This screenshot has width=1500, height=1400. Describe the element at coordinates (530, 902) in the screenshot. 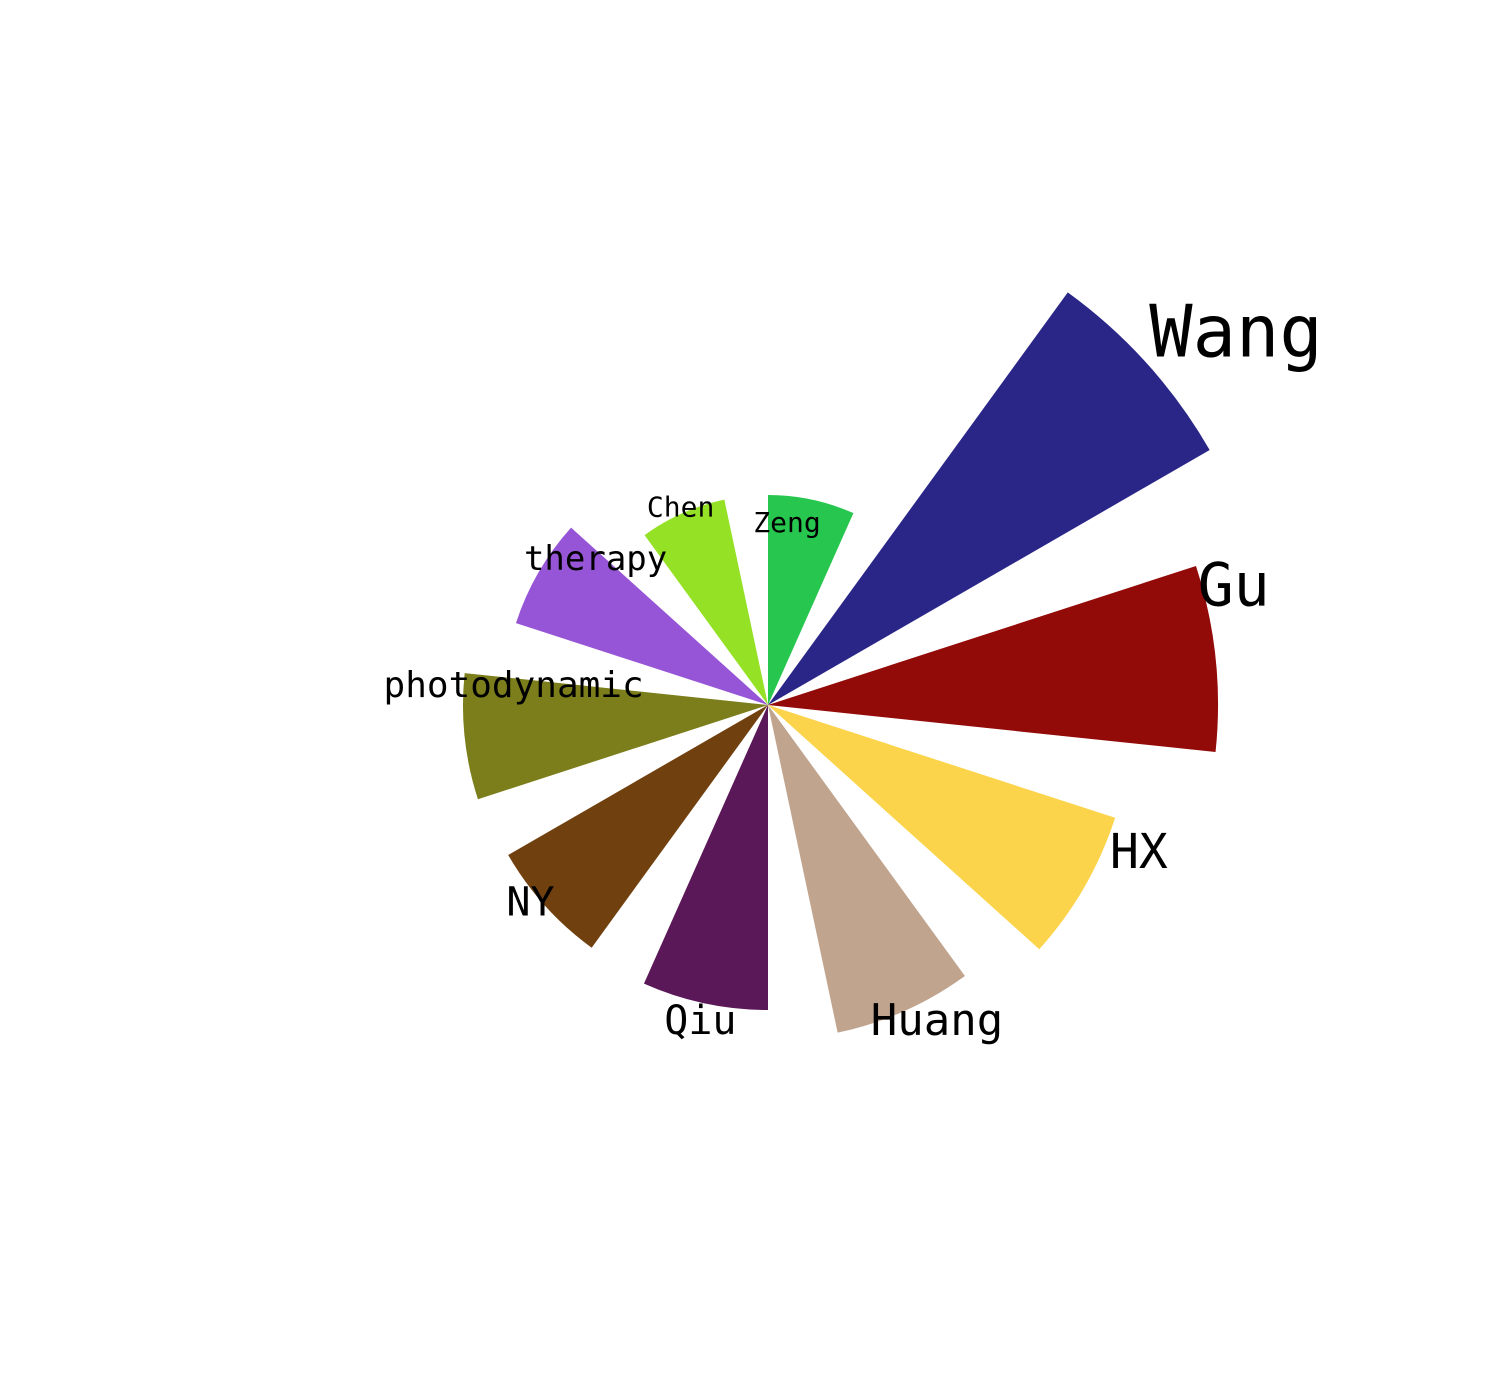

I see `label-ny: NY` at that location.